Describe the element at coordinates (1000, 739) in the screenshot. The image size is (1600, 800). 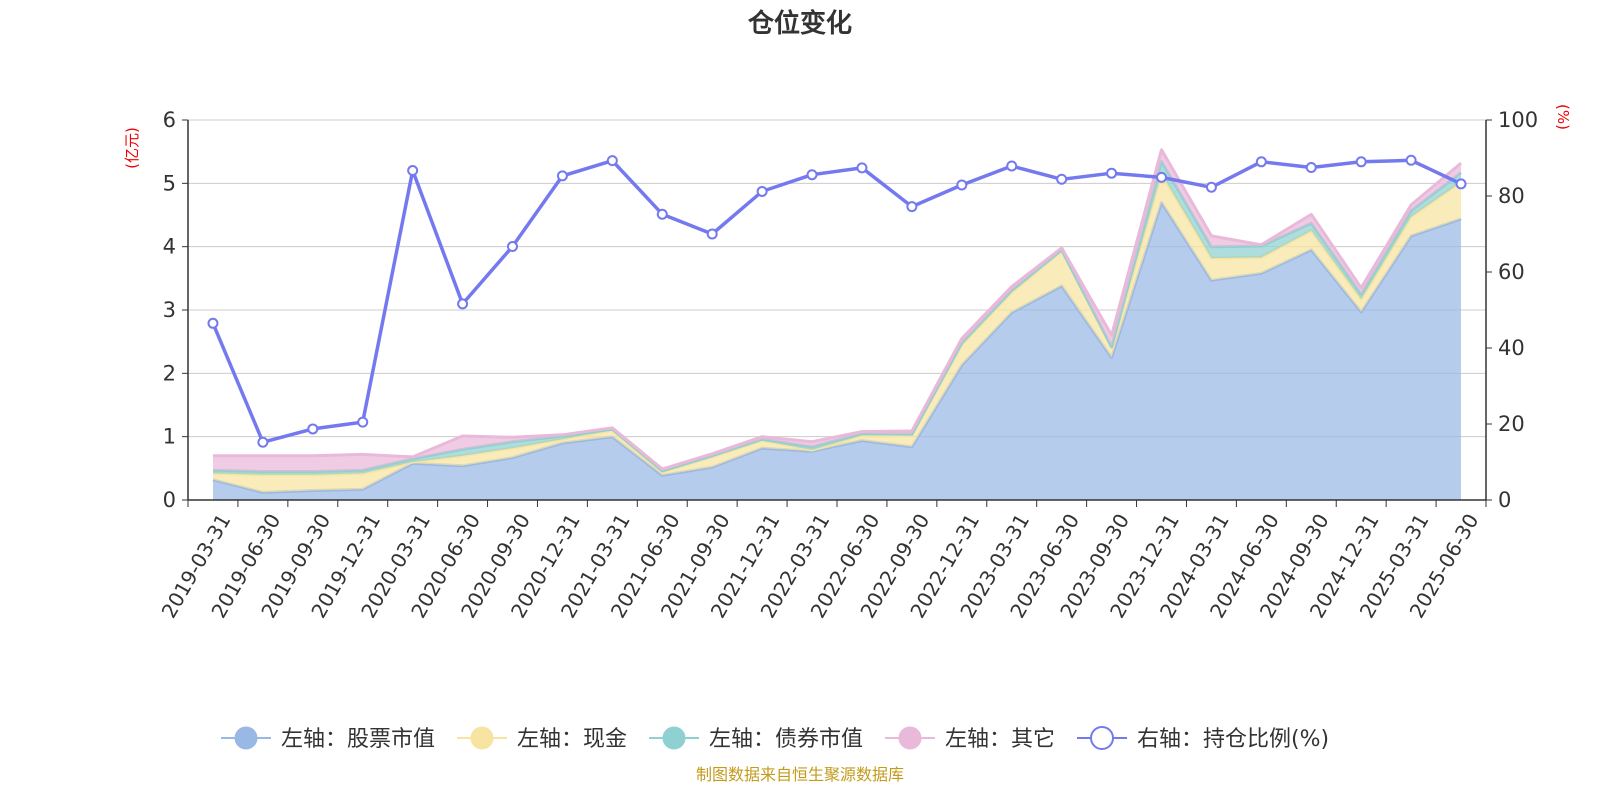
I see `legend-label: 左轴：其它` at that location.